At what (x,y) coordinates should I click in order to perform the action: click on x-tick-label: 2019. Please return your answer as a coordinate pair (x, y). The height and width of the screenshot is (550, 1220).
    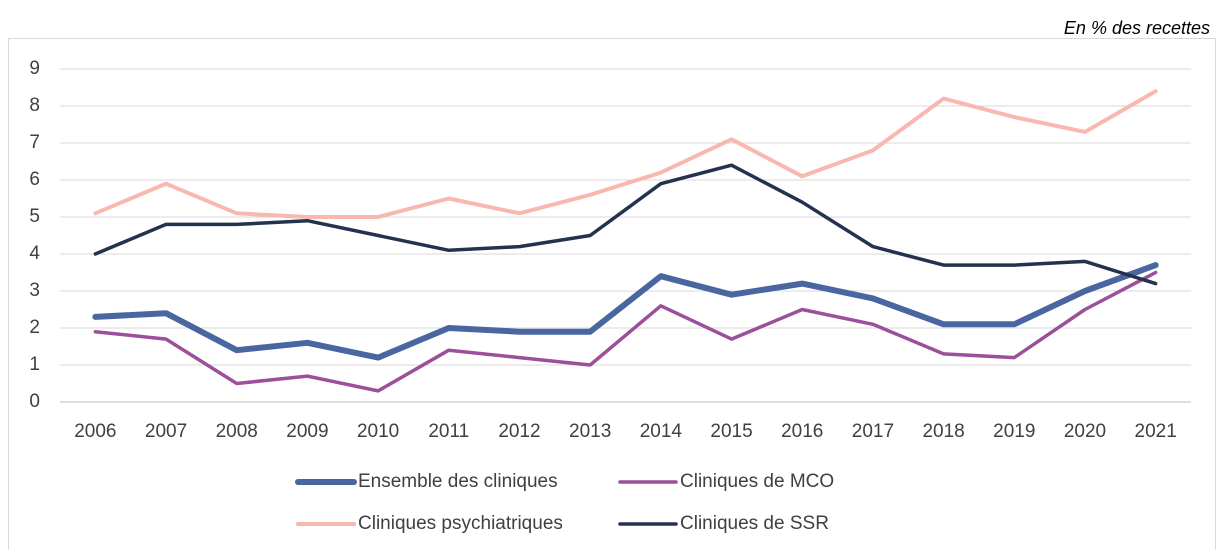
    Looking at the image, I should click on (1014, 431).